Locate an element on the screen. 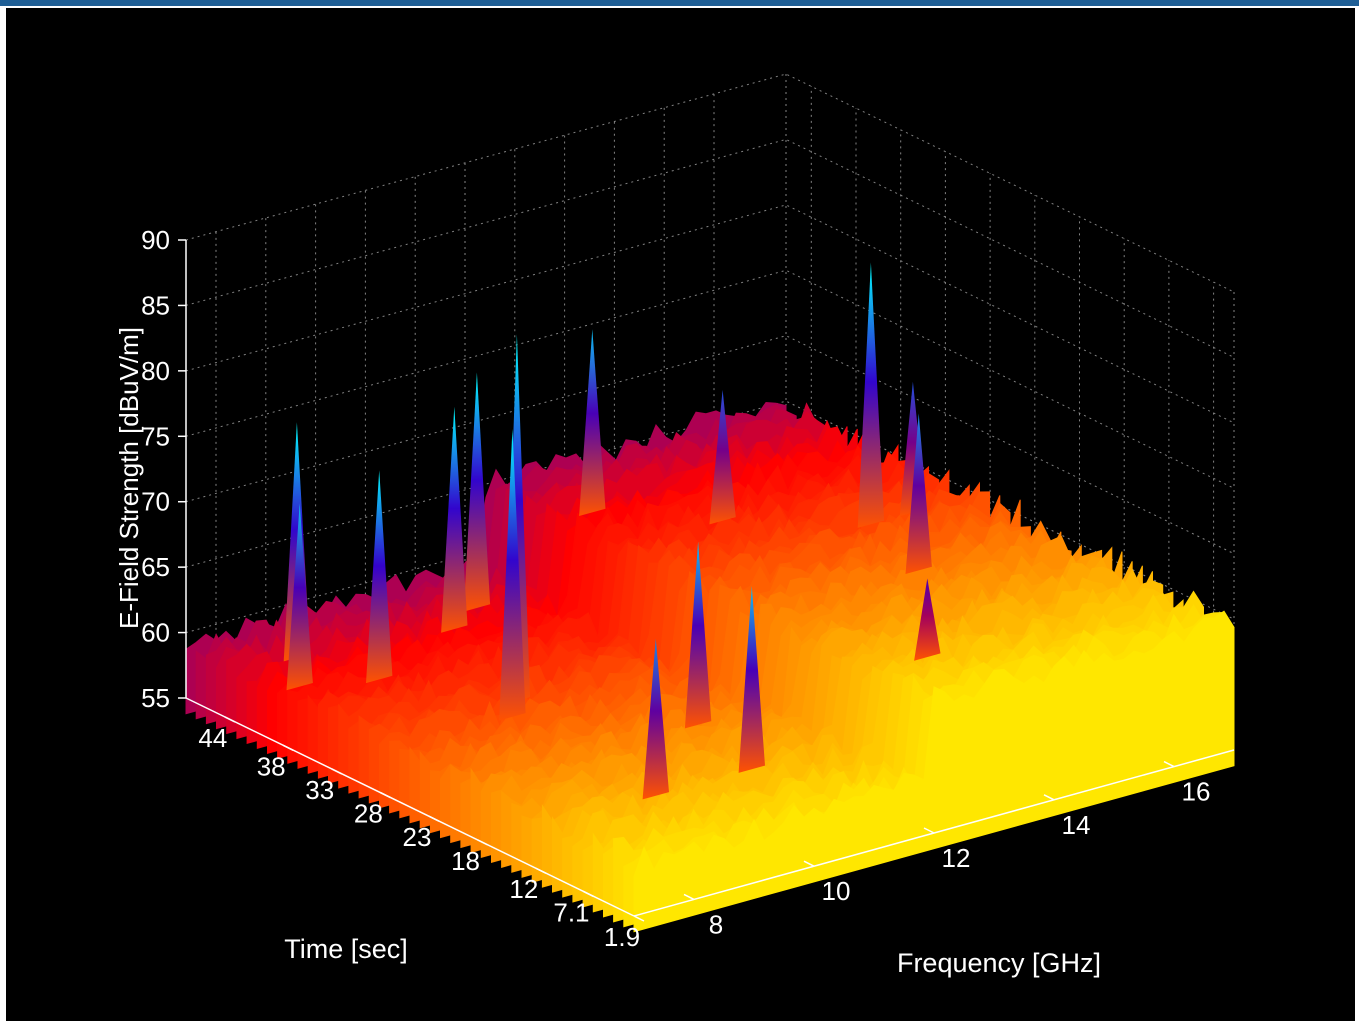 The height and width of the screenshot is (1026, 1359). z-tick-label: 70 is located at coordinates (155, 502).